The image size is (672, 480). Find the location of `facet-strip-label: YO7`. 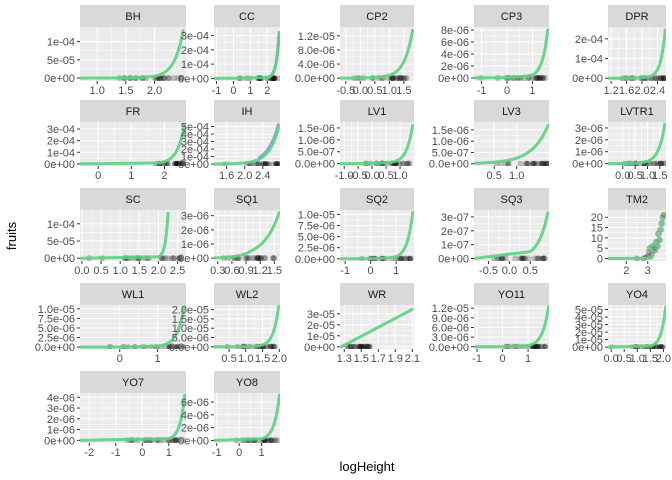

facet-strip-label: YO7 is located at coordinates (133, 383).